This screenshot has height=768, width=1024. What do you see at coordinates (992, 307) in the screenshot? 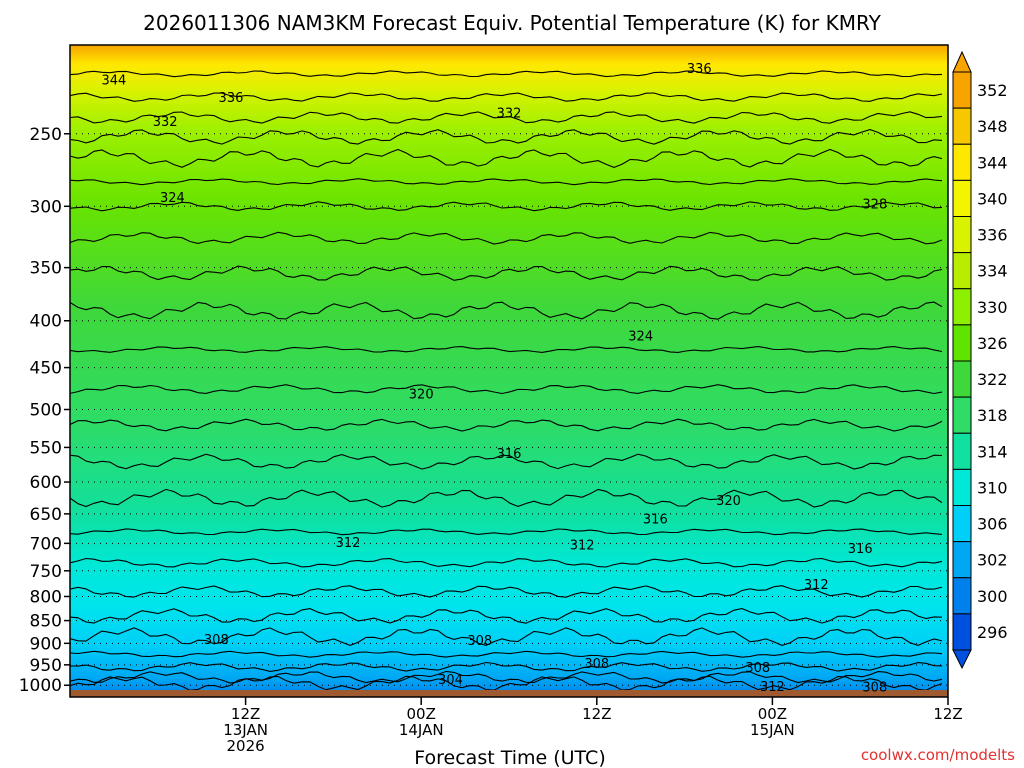
I see `colorbar-label: 330` at bounding box center [992, 307].